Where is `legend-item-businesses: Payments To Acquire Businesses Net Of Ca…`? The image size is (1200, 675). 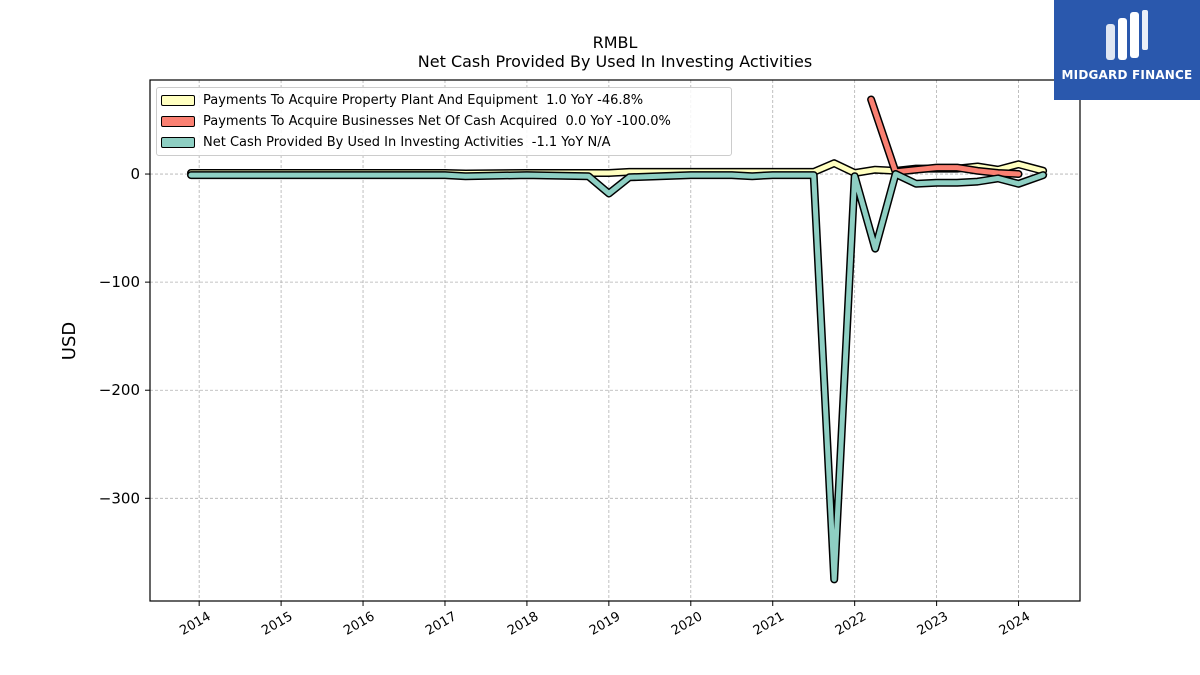
legend-item-businesses: Payments To Acquire Businesses Net Of Ca… is located at coordinates (416, 121).